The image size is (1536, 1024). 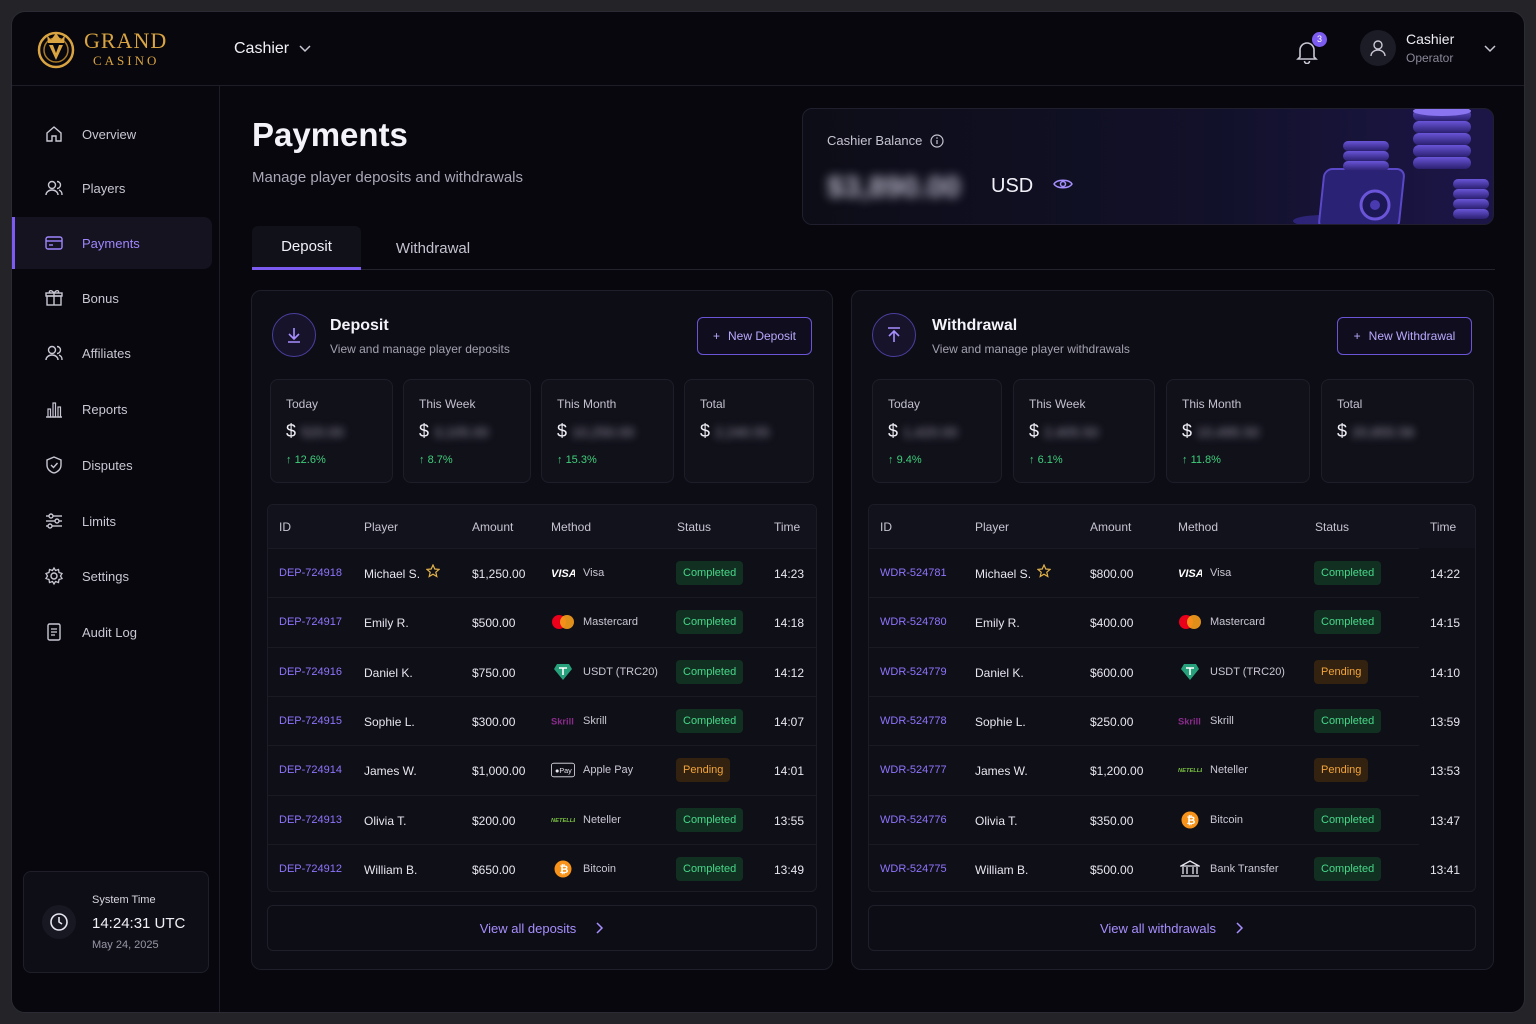 What do you see at coordinates (1404, 336) in the screenshot?
I see `new-withdrawal-button: + New Withdrawal` at bounding box center [1404, 336].